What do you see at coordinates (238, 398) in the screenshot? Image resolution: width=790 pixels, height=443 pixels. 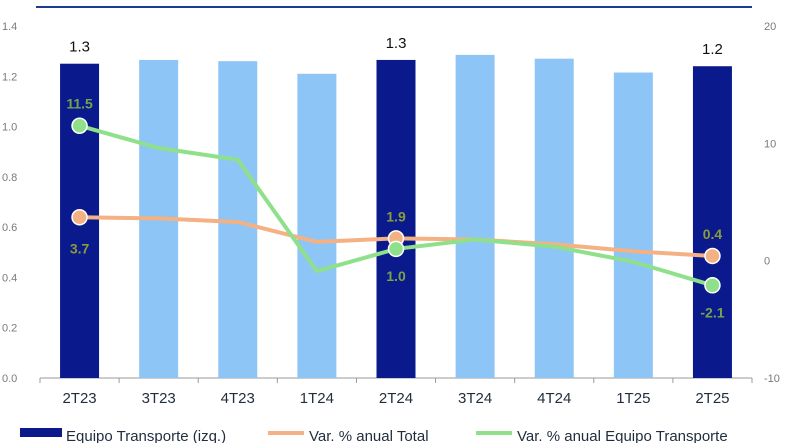 I see `x-tick-label: 4T23` at bounding box center [238, 398].